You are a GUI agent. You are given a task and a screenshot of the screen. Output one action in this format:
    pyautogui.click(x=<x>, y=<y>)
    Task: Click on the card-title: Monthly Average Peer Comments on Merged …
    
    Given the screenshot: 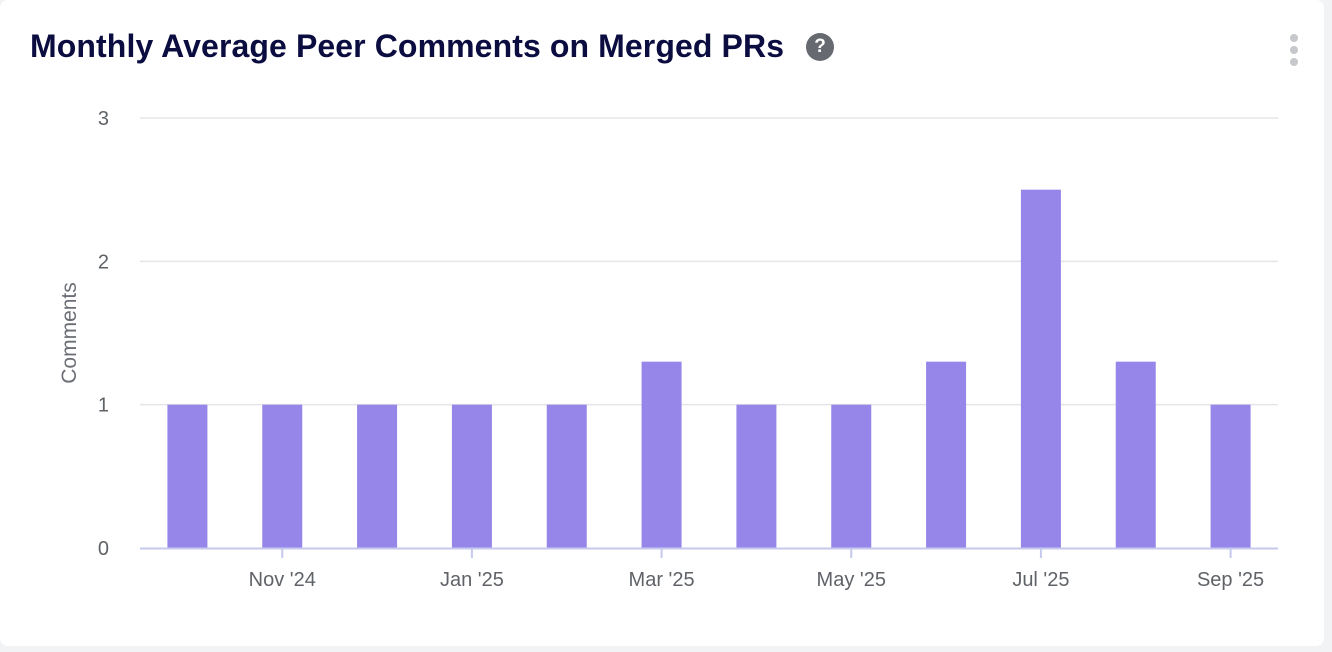 What is the action you would take?
    pyautogui.click(x=407, y=46)
    